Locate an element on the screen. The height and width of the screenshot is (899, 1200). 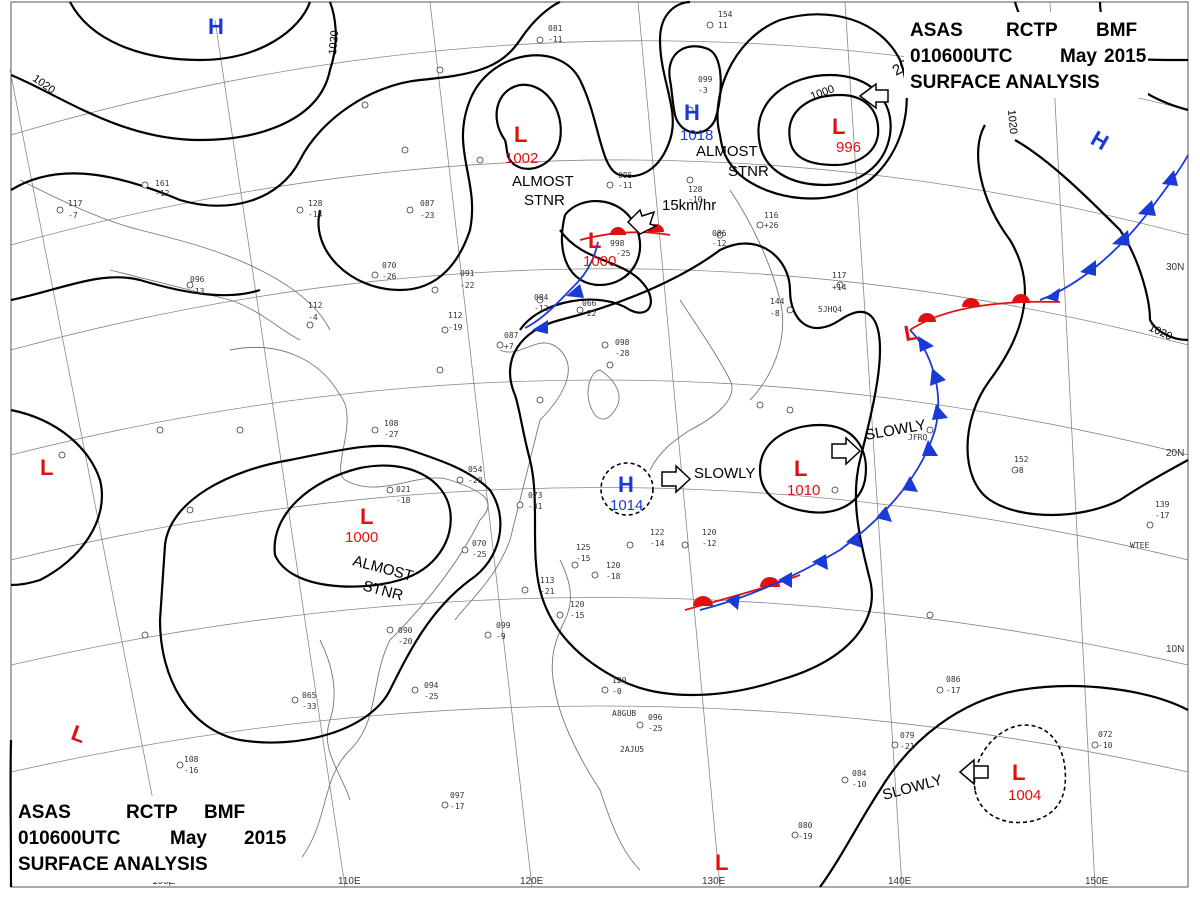
station-value: 091 is located at coordinates (467, 273).